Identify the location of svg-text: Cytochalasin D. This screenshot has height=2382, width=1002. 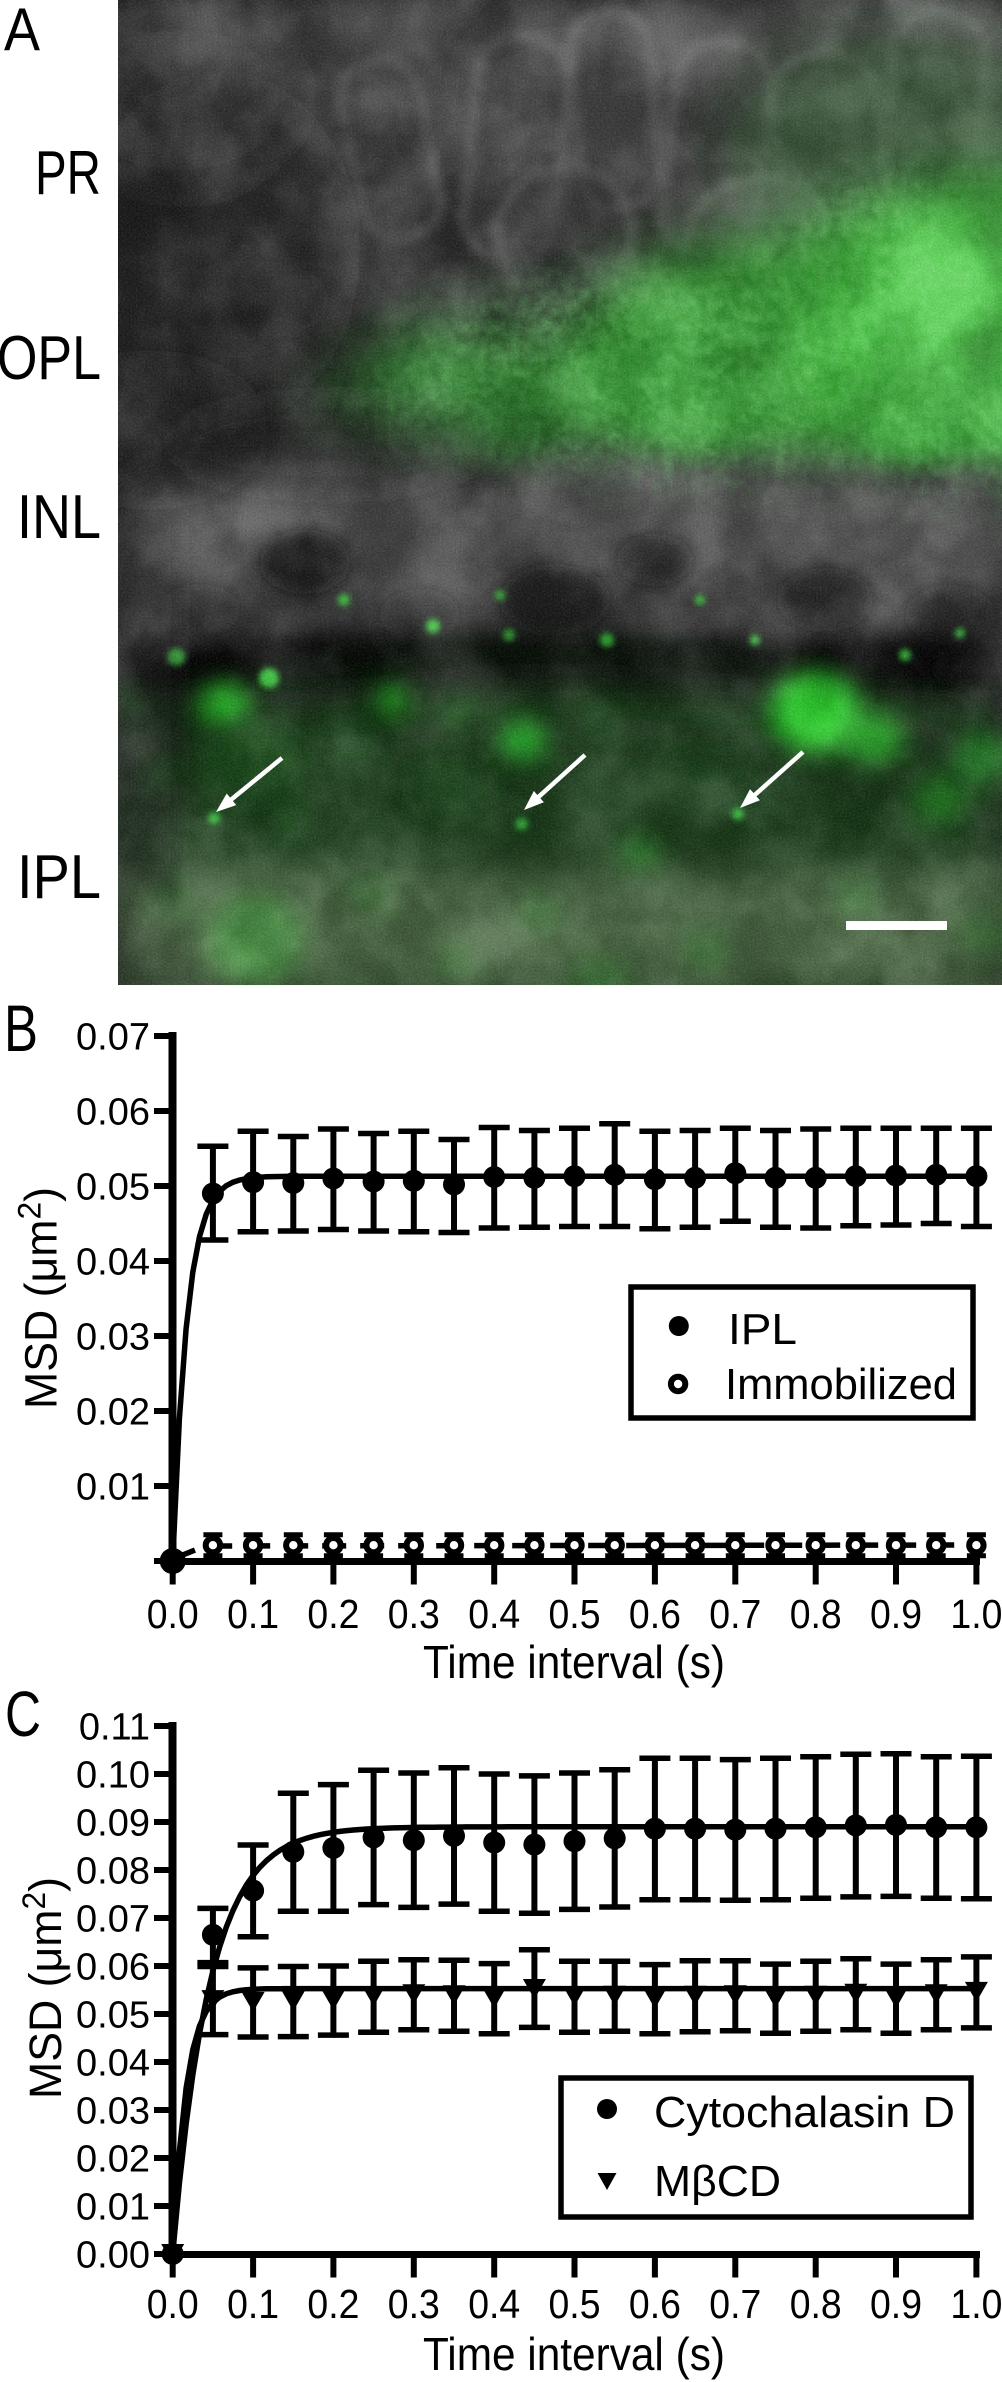
(804, 2112).